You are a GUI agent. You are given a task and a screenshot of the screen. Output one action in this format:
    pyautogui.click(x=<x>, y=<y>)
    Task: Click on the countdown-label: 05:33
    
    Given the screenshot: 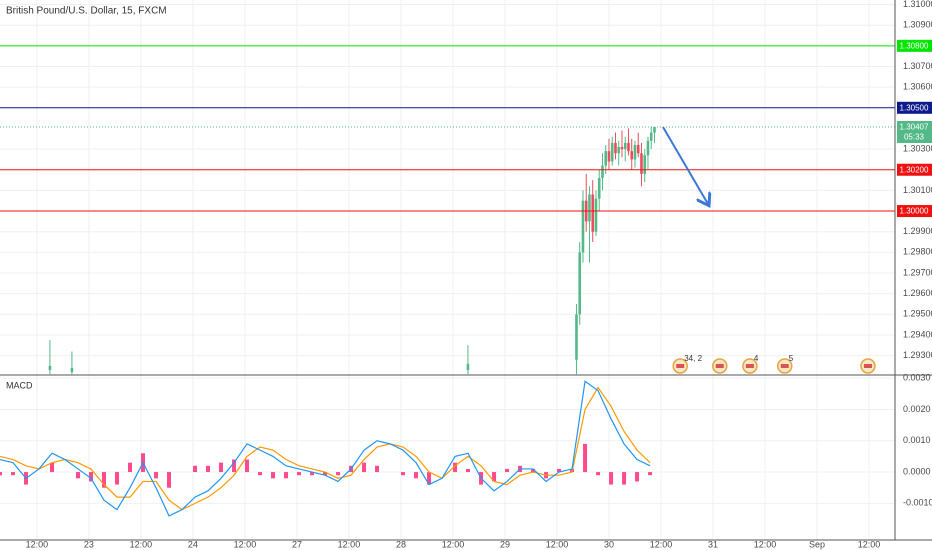 What is the action you would take?
    pyautogui.click(x=914, y=137)
    